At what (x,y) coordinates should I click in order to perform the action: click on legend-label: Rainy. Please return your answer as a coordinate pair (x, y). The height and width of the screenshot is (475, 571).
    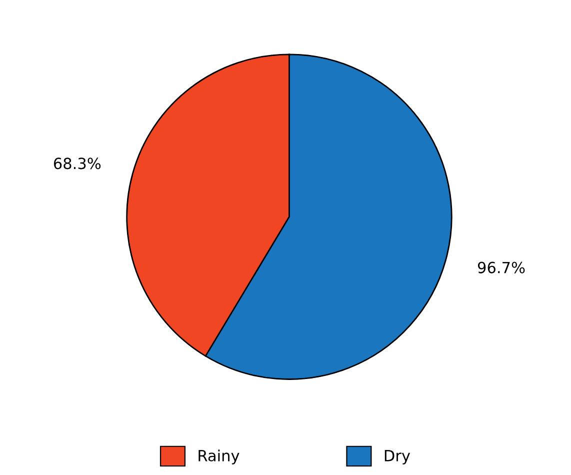
    Looking at the image, I should click on (219, 457).